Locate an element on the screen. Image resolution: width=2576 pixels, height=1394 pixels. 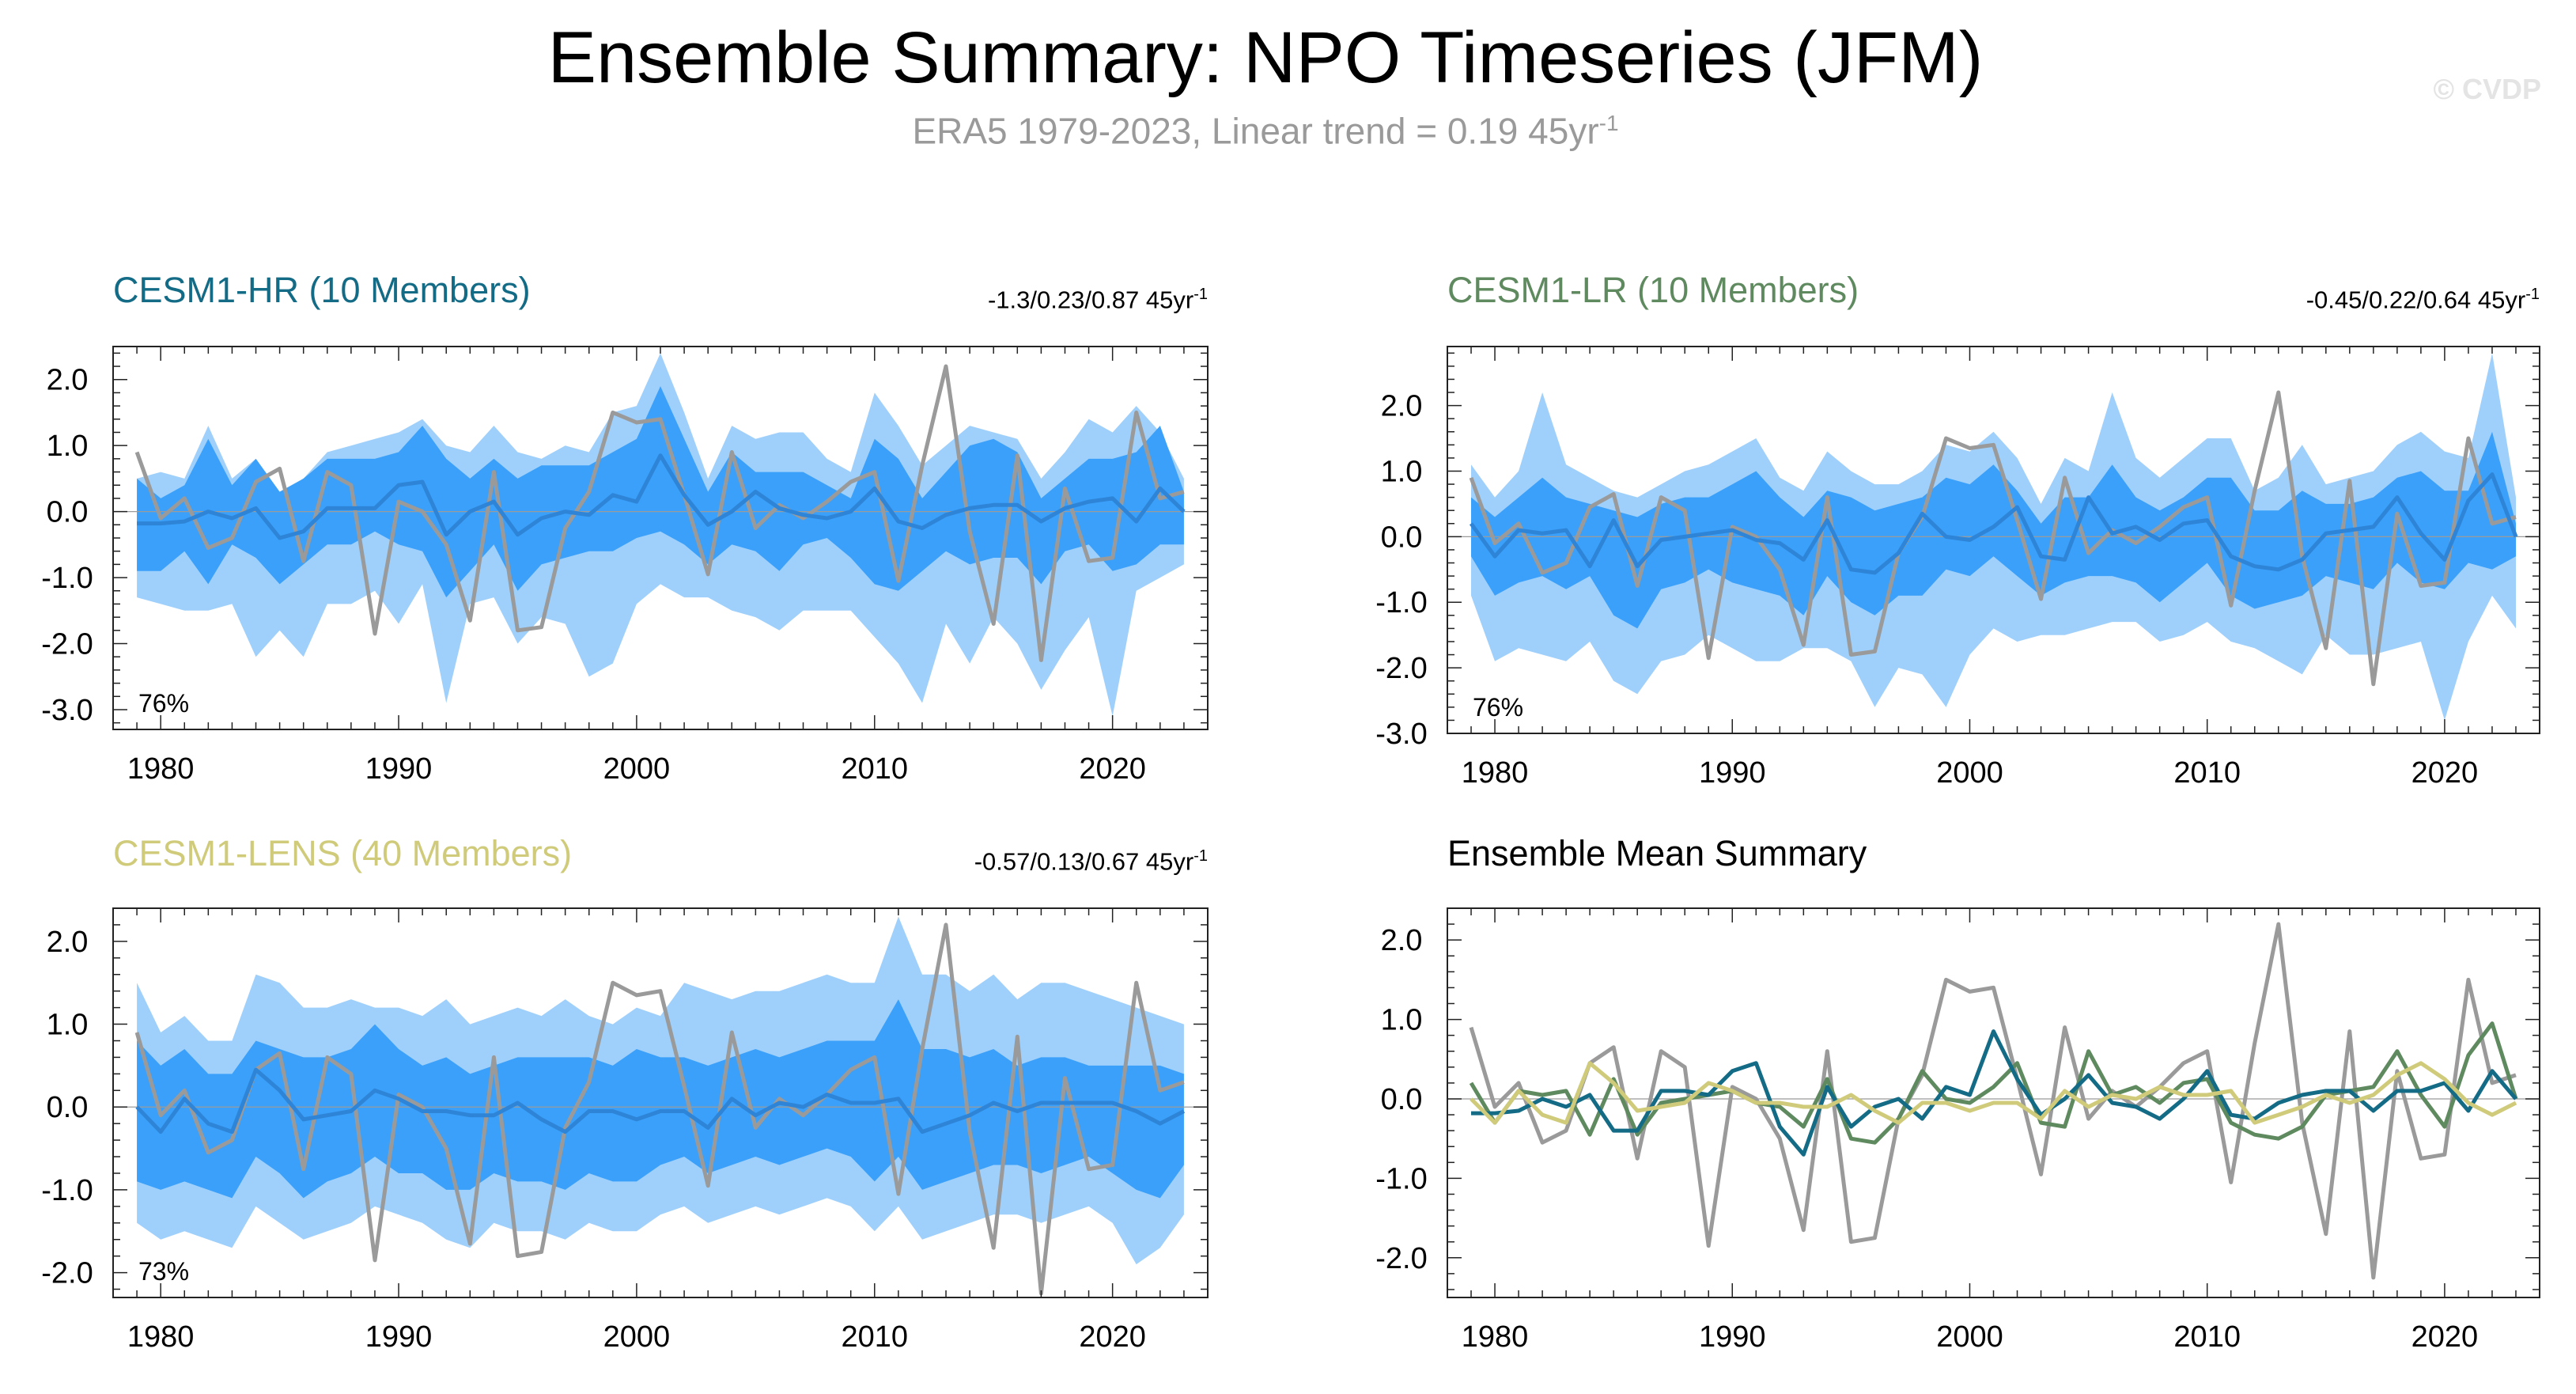
subtitle-text: ERA5 1979-2023, Linear trend = 0.19 45yr is located at coordinates (1256, 131).